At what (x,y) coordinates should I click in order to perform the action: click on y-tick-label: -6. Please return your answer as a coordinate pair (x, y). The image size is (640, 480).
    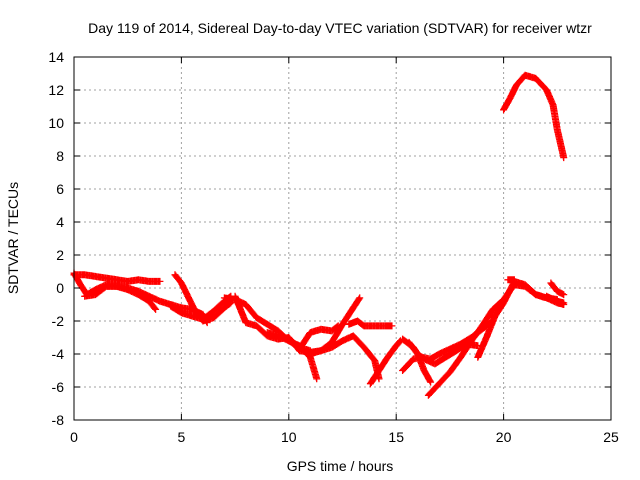
    Looking at the image, I should click on (58, 387).